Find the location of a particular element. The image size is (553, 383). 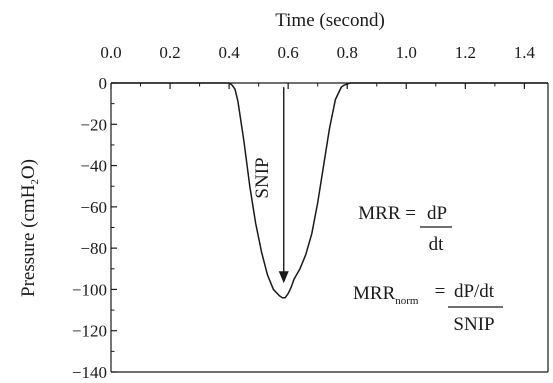

snip-arrow is located at coordinates (283, 185).